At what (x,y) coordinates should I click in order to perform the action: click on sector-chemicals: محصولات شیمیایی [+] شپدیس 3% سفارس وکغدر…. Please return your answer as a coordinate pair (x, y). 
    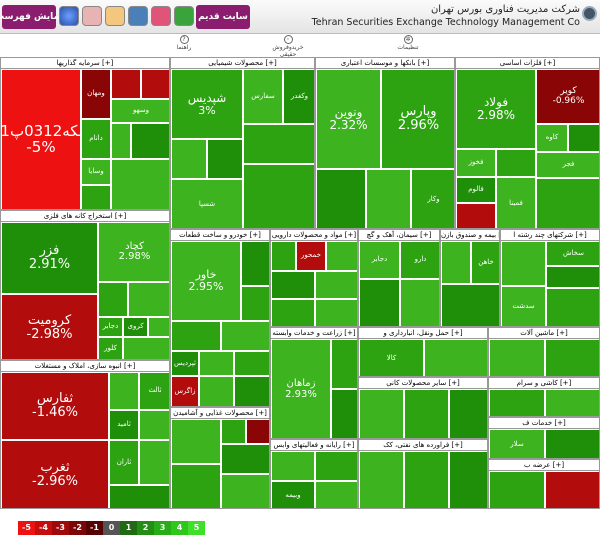
    Looking at the image, I should click on (242, 143).